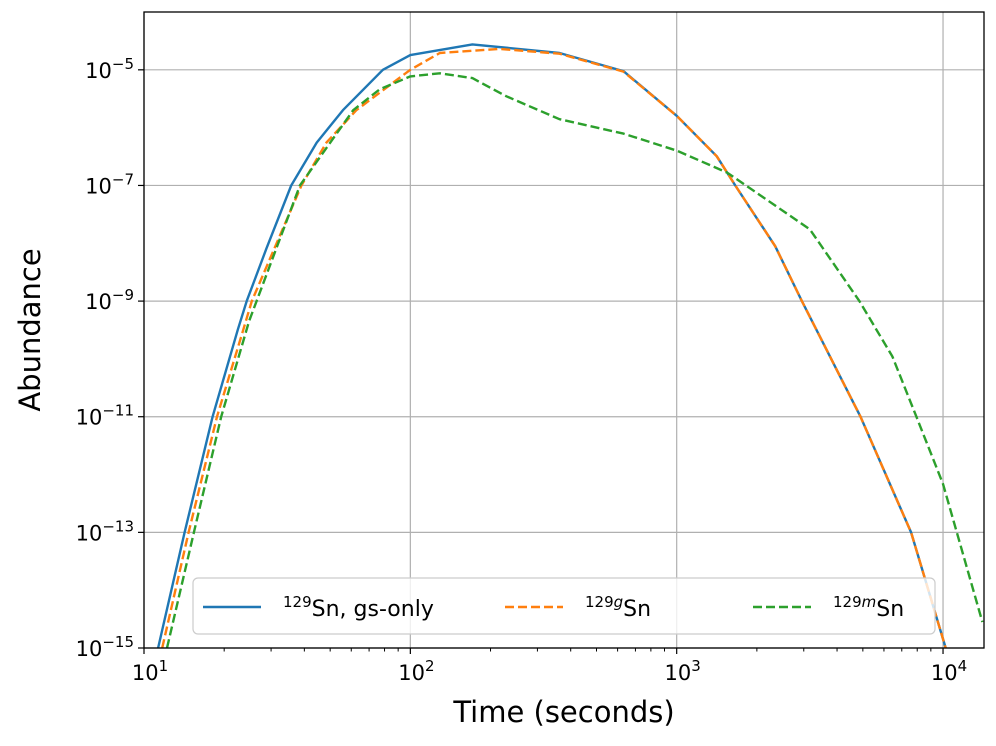 This screenshot has height=746, width=996. I want to click on y-tick-label: 10⁻¹¹, so click(105, 416).